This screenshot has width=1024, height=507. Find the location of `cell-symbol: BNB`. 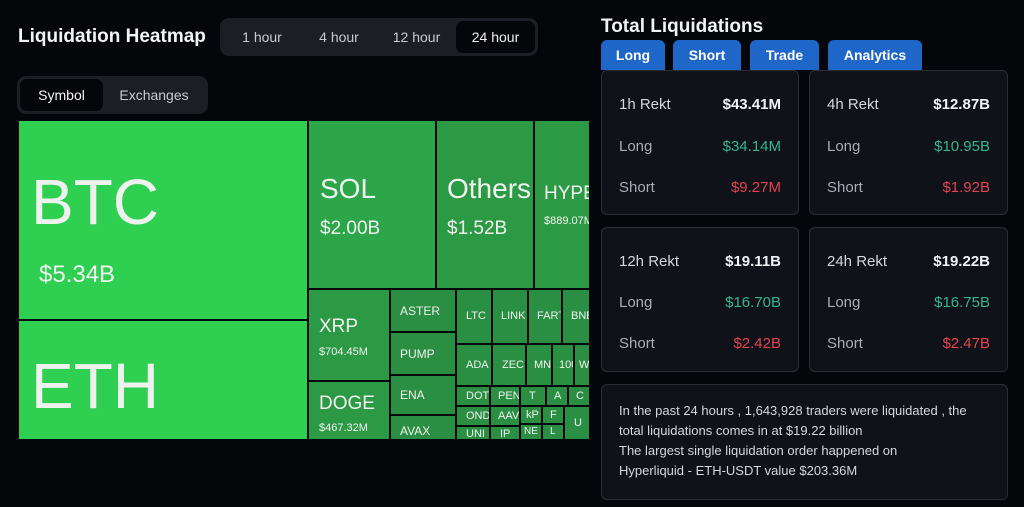

cell-symbol: BNB is located at coordinates (580, 316).